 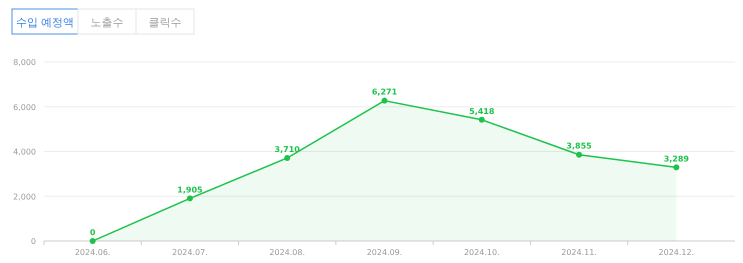 I want to click on chart-title: 수입 예정액, so click(x=45, y=22).